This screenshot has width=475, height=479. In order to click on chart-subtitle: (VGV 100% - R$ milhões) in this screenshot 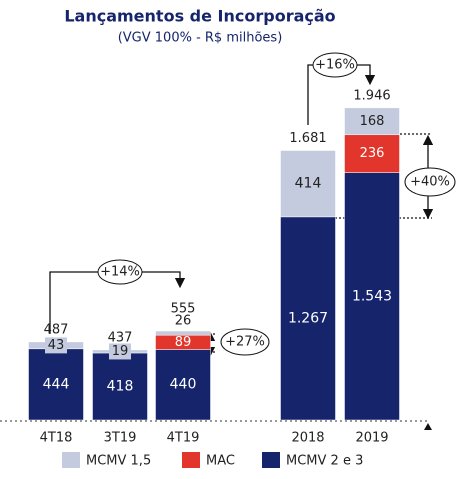, I will do `click(200, 38)`.